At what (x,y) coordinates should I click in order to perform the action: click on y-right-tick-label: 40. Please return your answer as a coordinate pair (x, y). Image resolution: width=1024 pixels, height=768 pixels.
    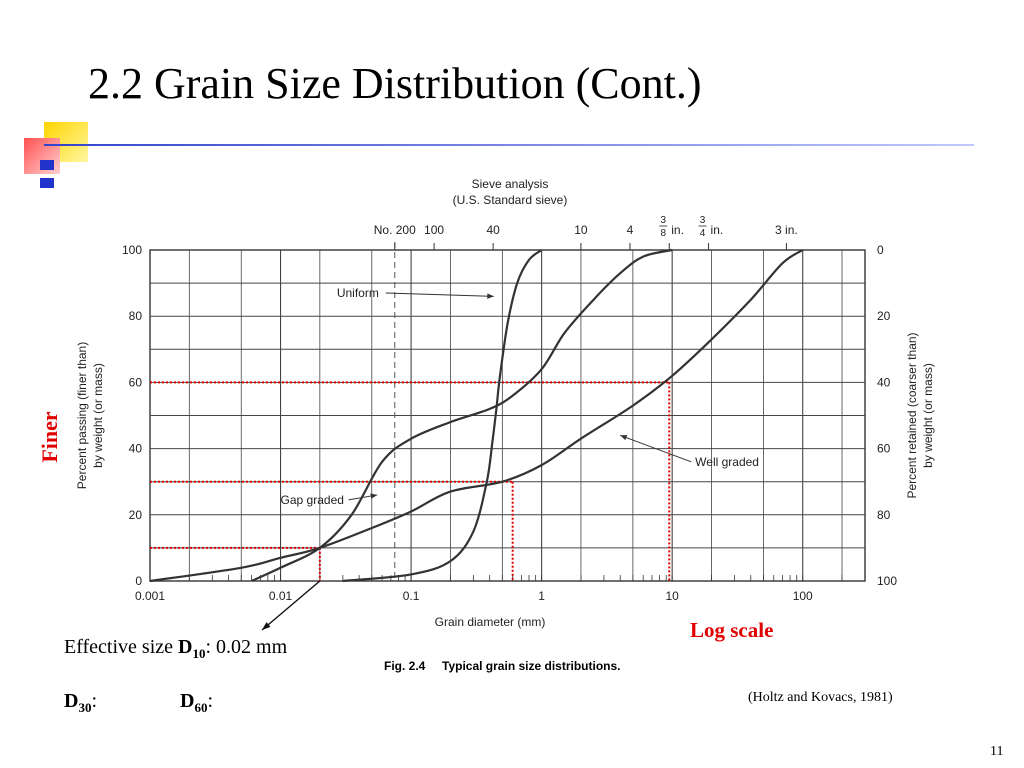
    Looking at the image, I should click on (884, 382).